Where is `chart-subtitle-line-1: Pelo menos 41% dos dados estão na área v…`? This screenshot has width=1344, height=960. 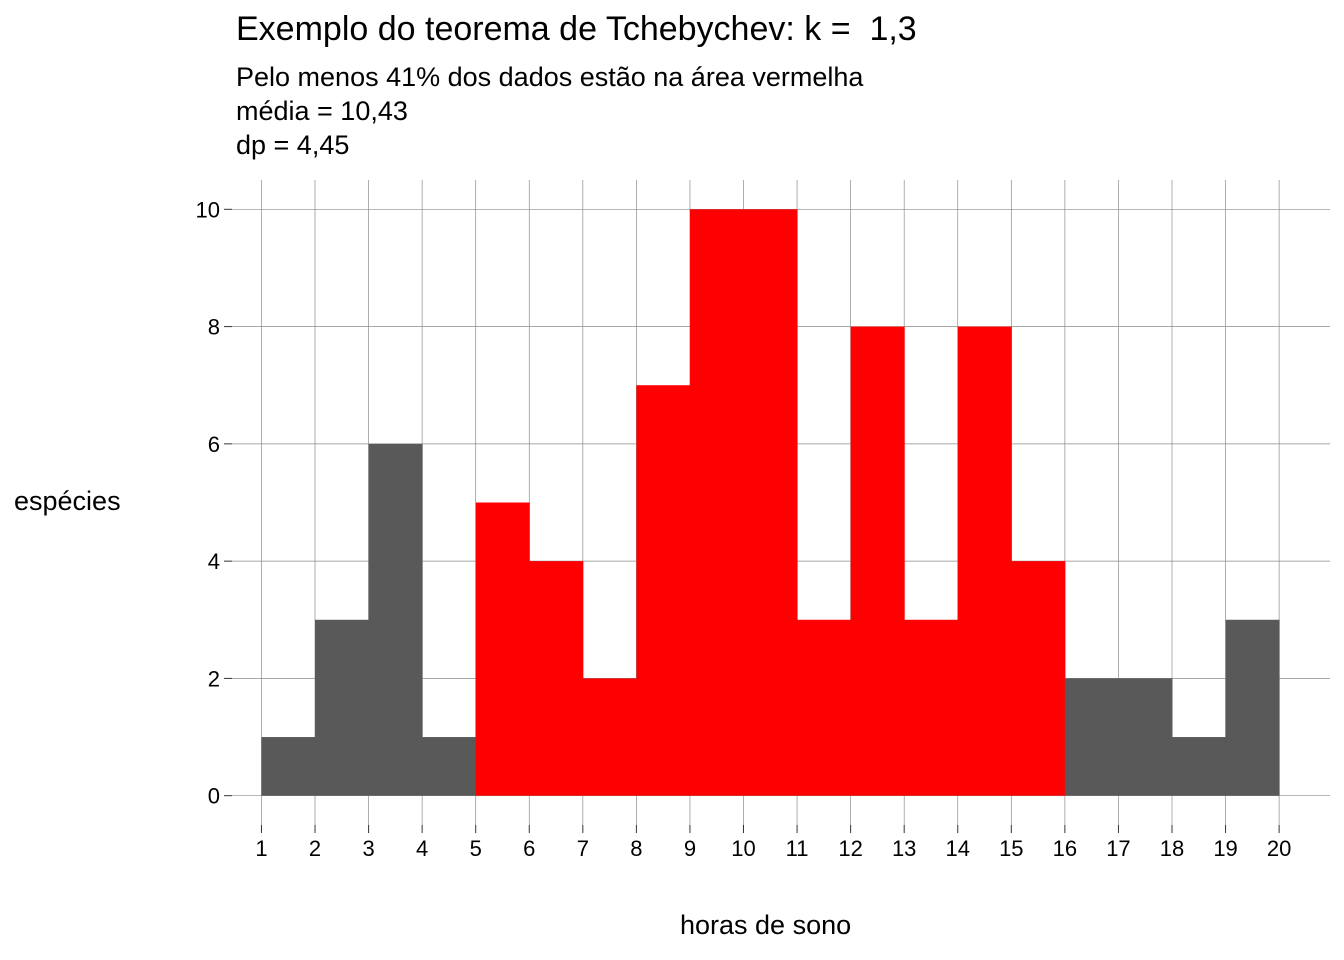
chart-subtitle-line-1: Pelo menos 41% dos dados estão na área v… is located at coordinates (550, 77).